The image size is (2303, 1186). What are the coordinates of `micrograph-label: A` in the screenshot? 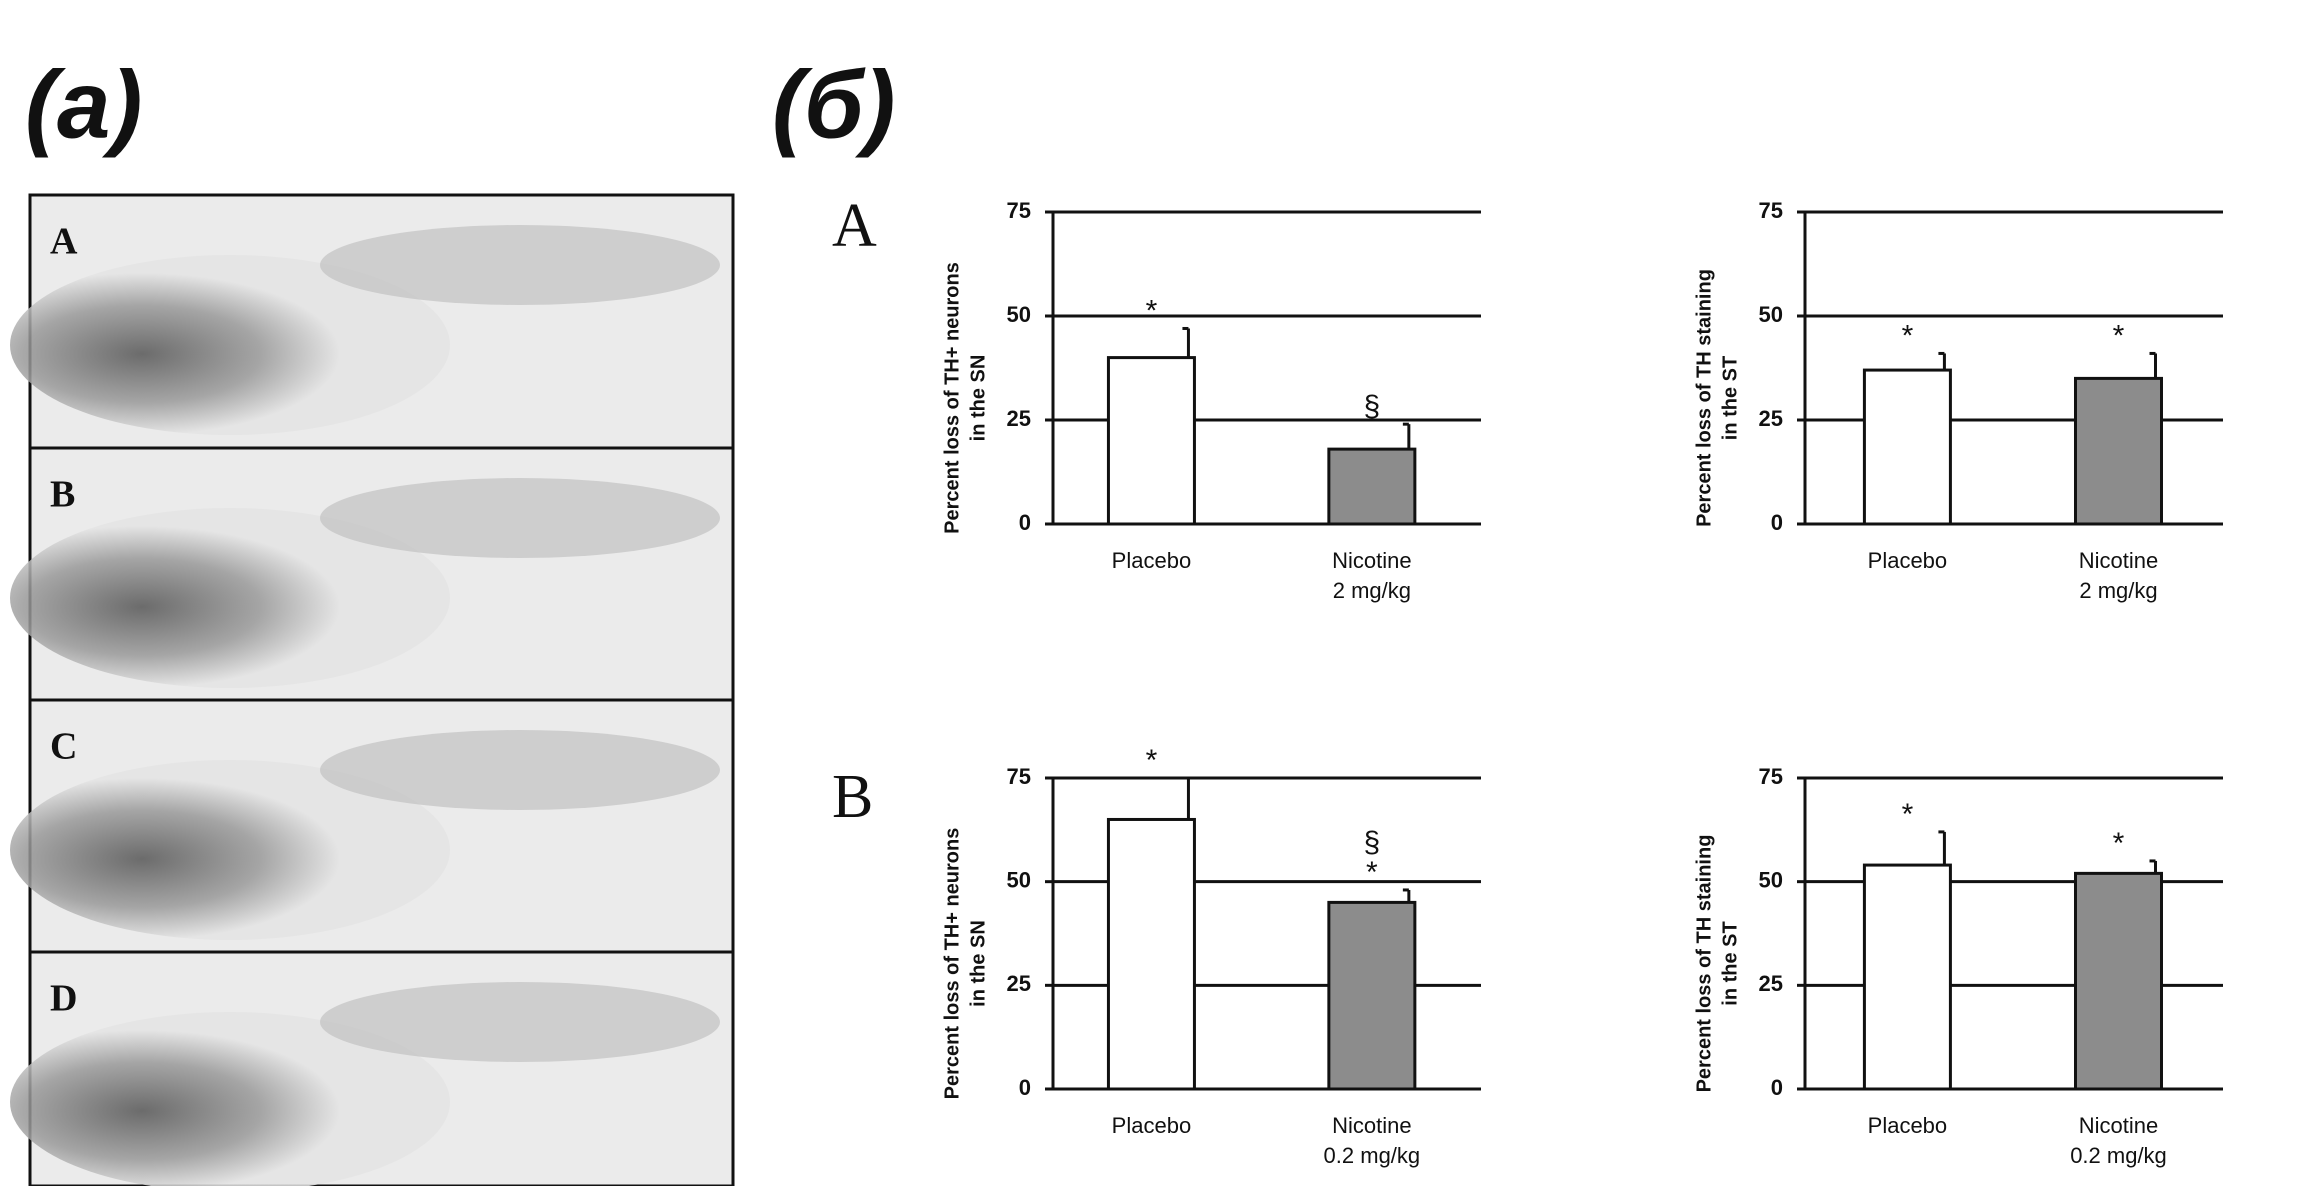 It's located at (64, 242).